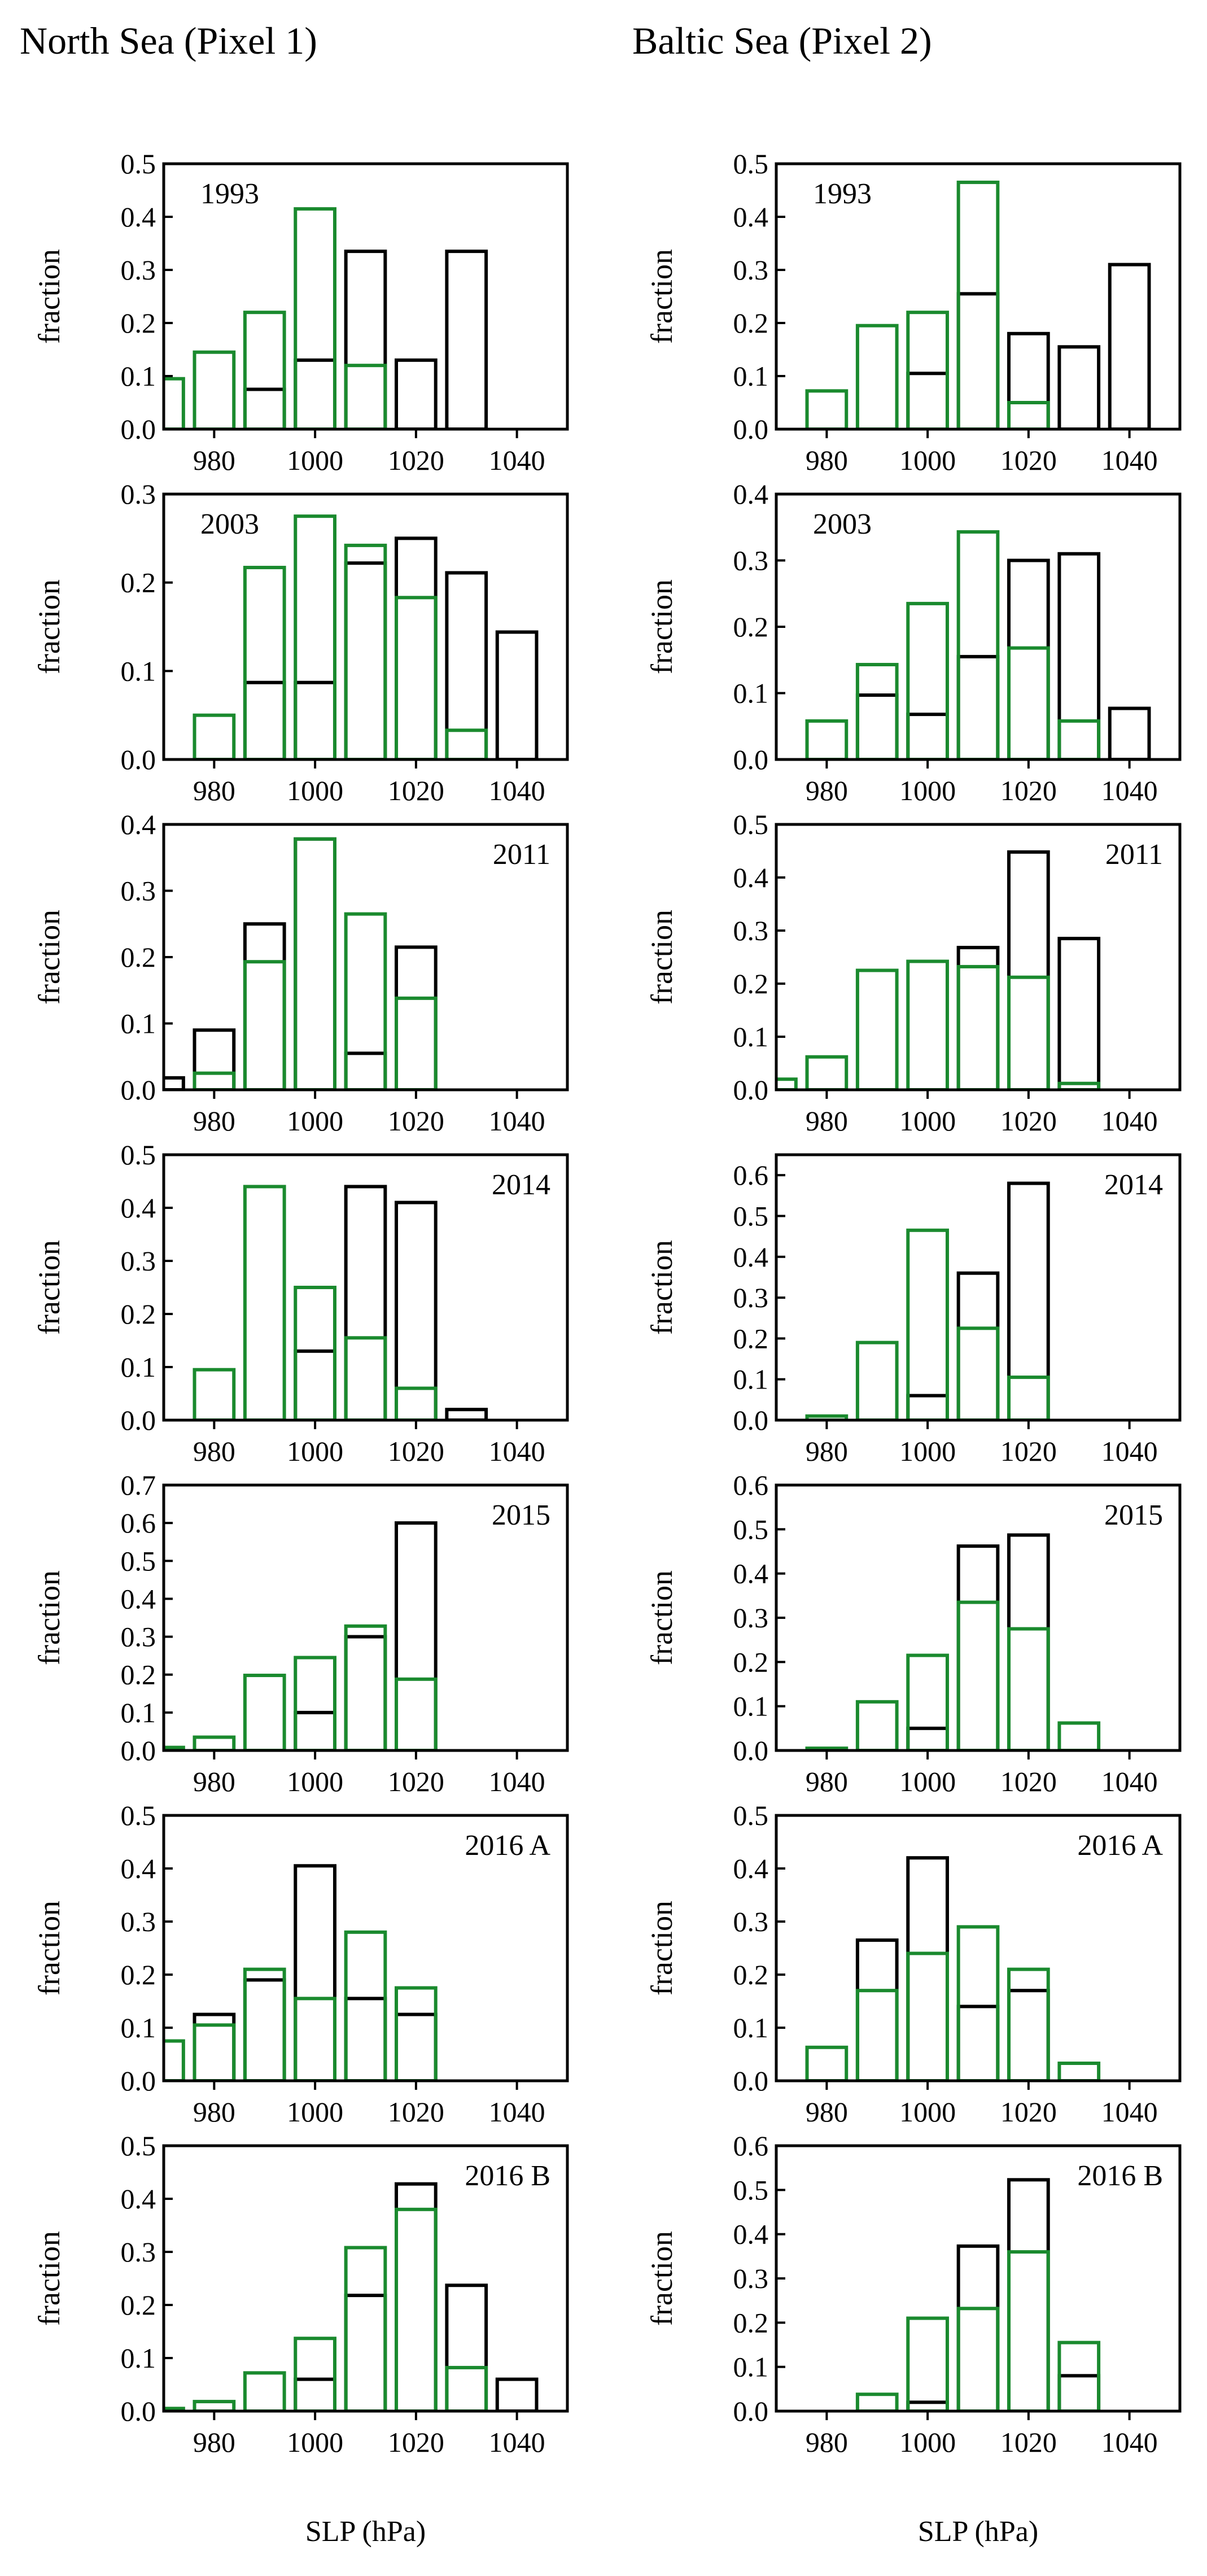 The height and width of the screenshot is (2576, 1207). Describe the element at coordinates (138, 270) in the screenshot. I see `y-tick-label: 0.3` at that location.